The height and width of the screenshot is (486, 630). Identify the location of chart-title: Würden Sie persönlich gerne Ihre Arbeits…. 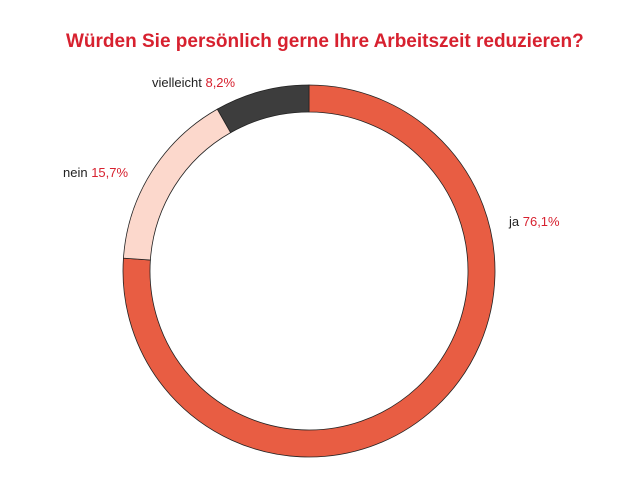
(325, 41).